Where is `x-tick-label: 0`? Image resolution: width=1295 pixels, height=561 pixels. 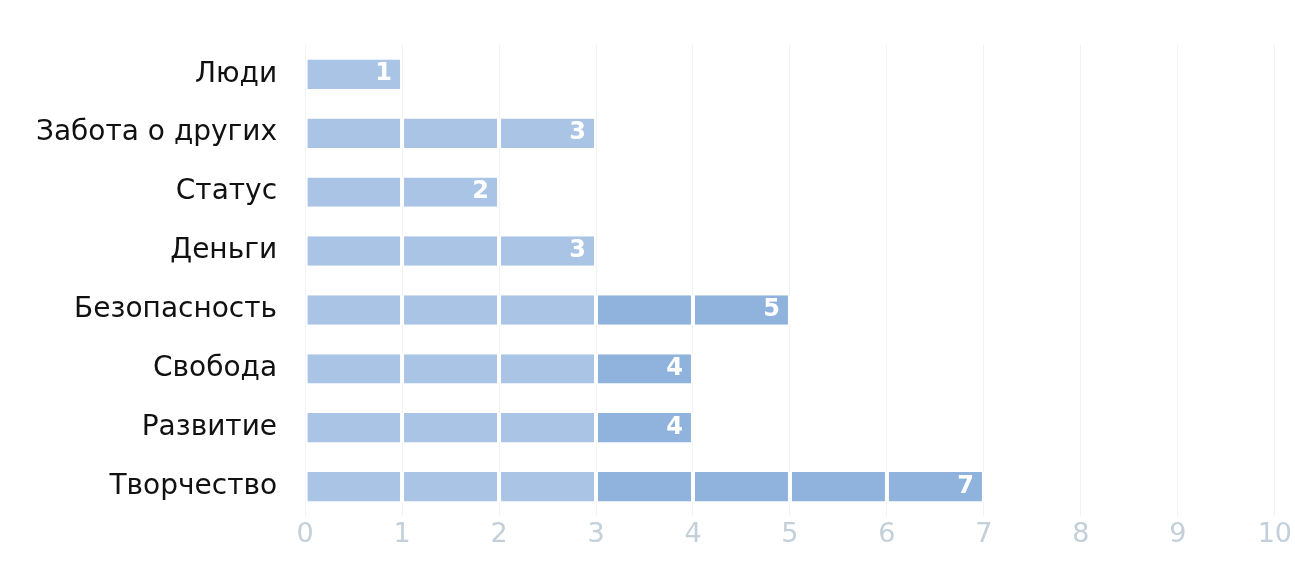 x-tick-label: 0 is located at coordinates (305, 533).